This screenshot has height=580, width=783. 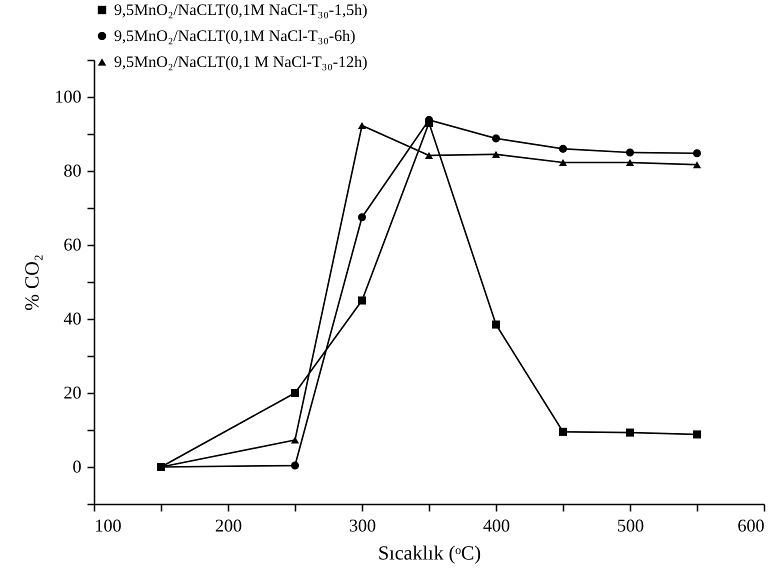 What do you see at coordinates (73, 392) in the screenshot?
I see `y-tick-label: 20` at bounding box center [73, 392].